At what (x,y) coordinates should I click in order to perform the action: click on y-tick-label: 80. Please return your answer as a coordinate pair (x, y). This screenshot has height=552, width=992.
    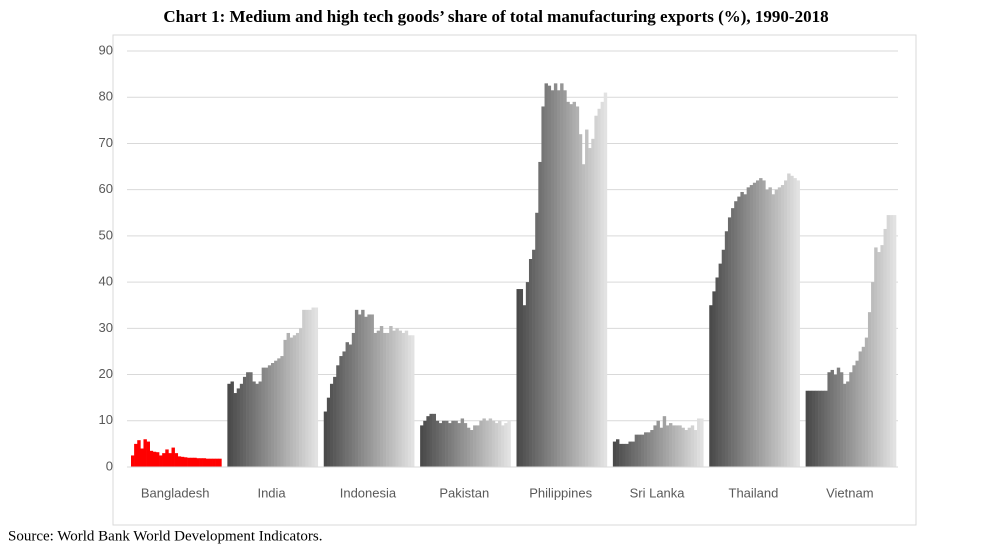
    Looking at the image, I should click on (106, 96).